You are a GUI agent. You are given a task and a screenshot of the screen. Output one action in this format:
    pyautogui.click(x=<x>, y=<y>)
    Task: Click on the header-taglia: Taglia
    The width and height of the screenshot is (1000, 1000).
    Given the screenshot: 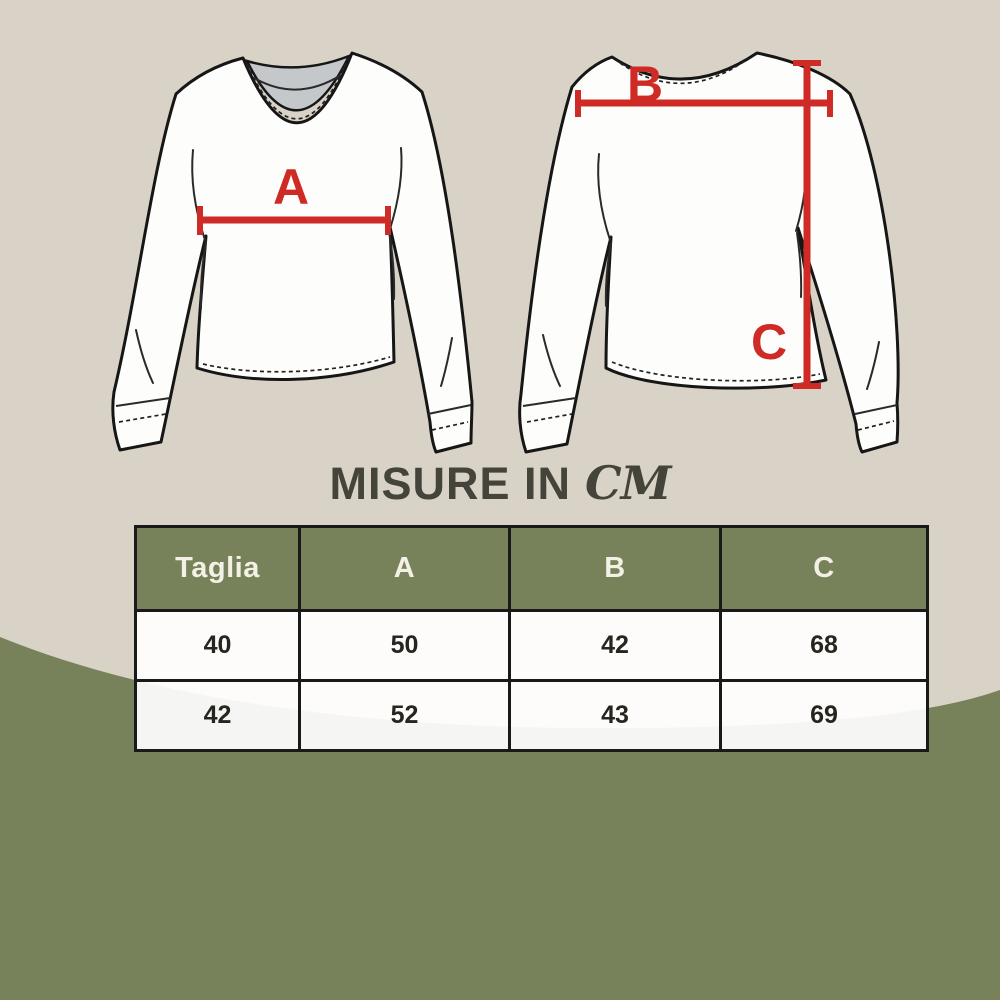 What is the action you would take?
    pyautogui.click(x=217, y=568)
    